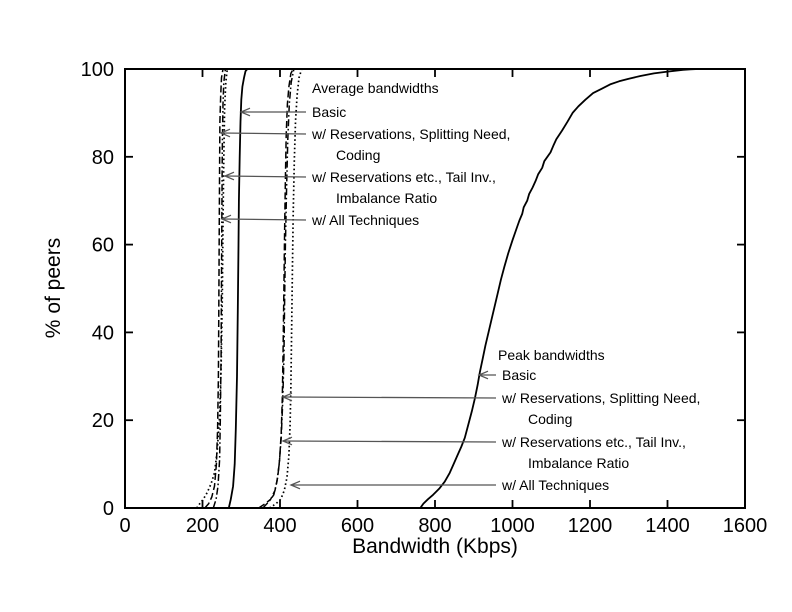 The height and width of the screenshot is (612, 792). I want to click on annotation-average-all-techniques-label: w/ All Techniques, so click(365, 220).